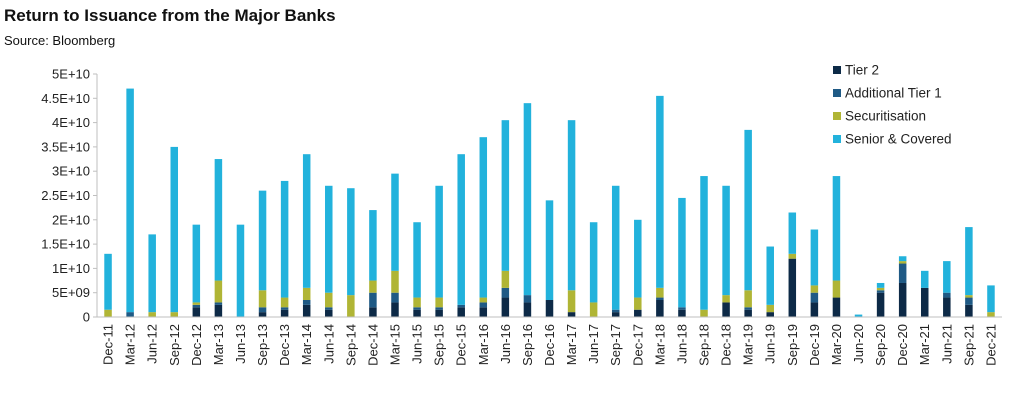 The width and height of the screenshot is (1024, 402). I want to click on x-tick-label: Mar-16, so click(483, 344).